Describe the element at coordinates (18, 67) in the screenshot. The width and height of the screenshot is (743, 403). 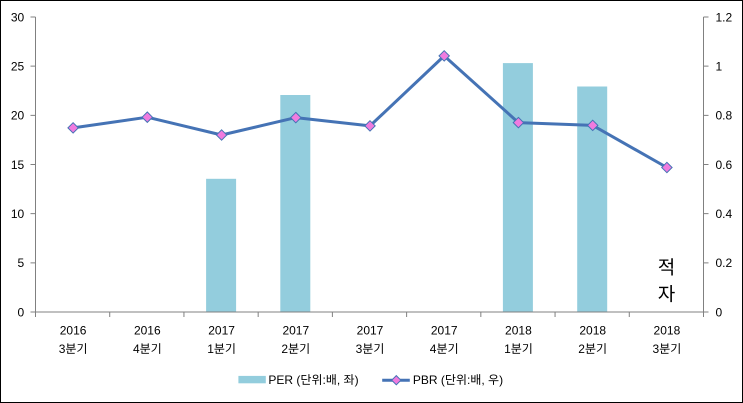
I see `svg-text: 25` at that location.